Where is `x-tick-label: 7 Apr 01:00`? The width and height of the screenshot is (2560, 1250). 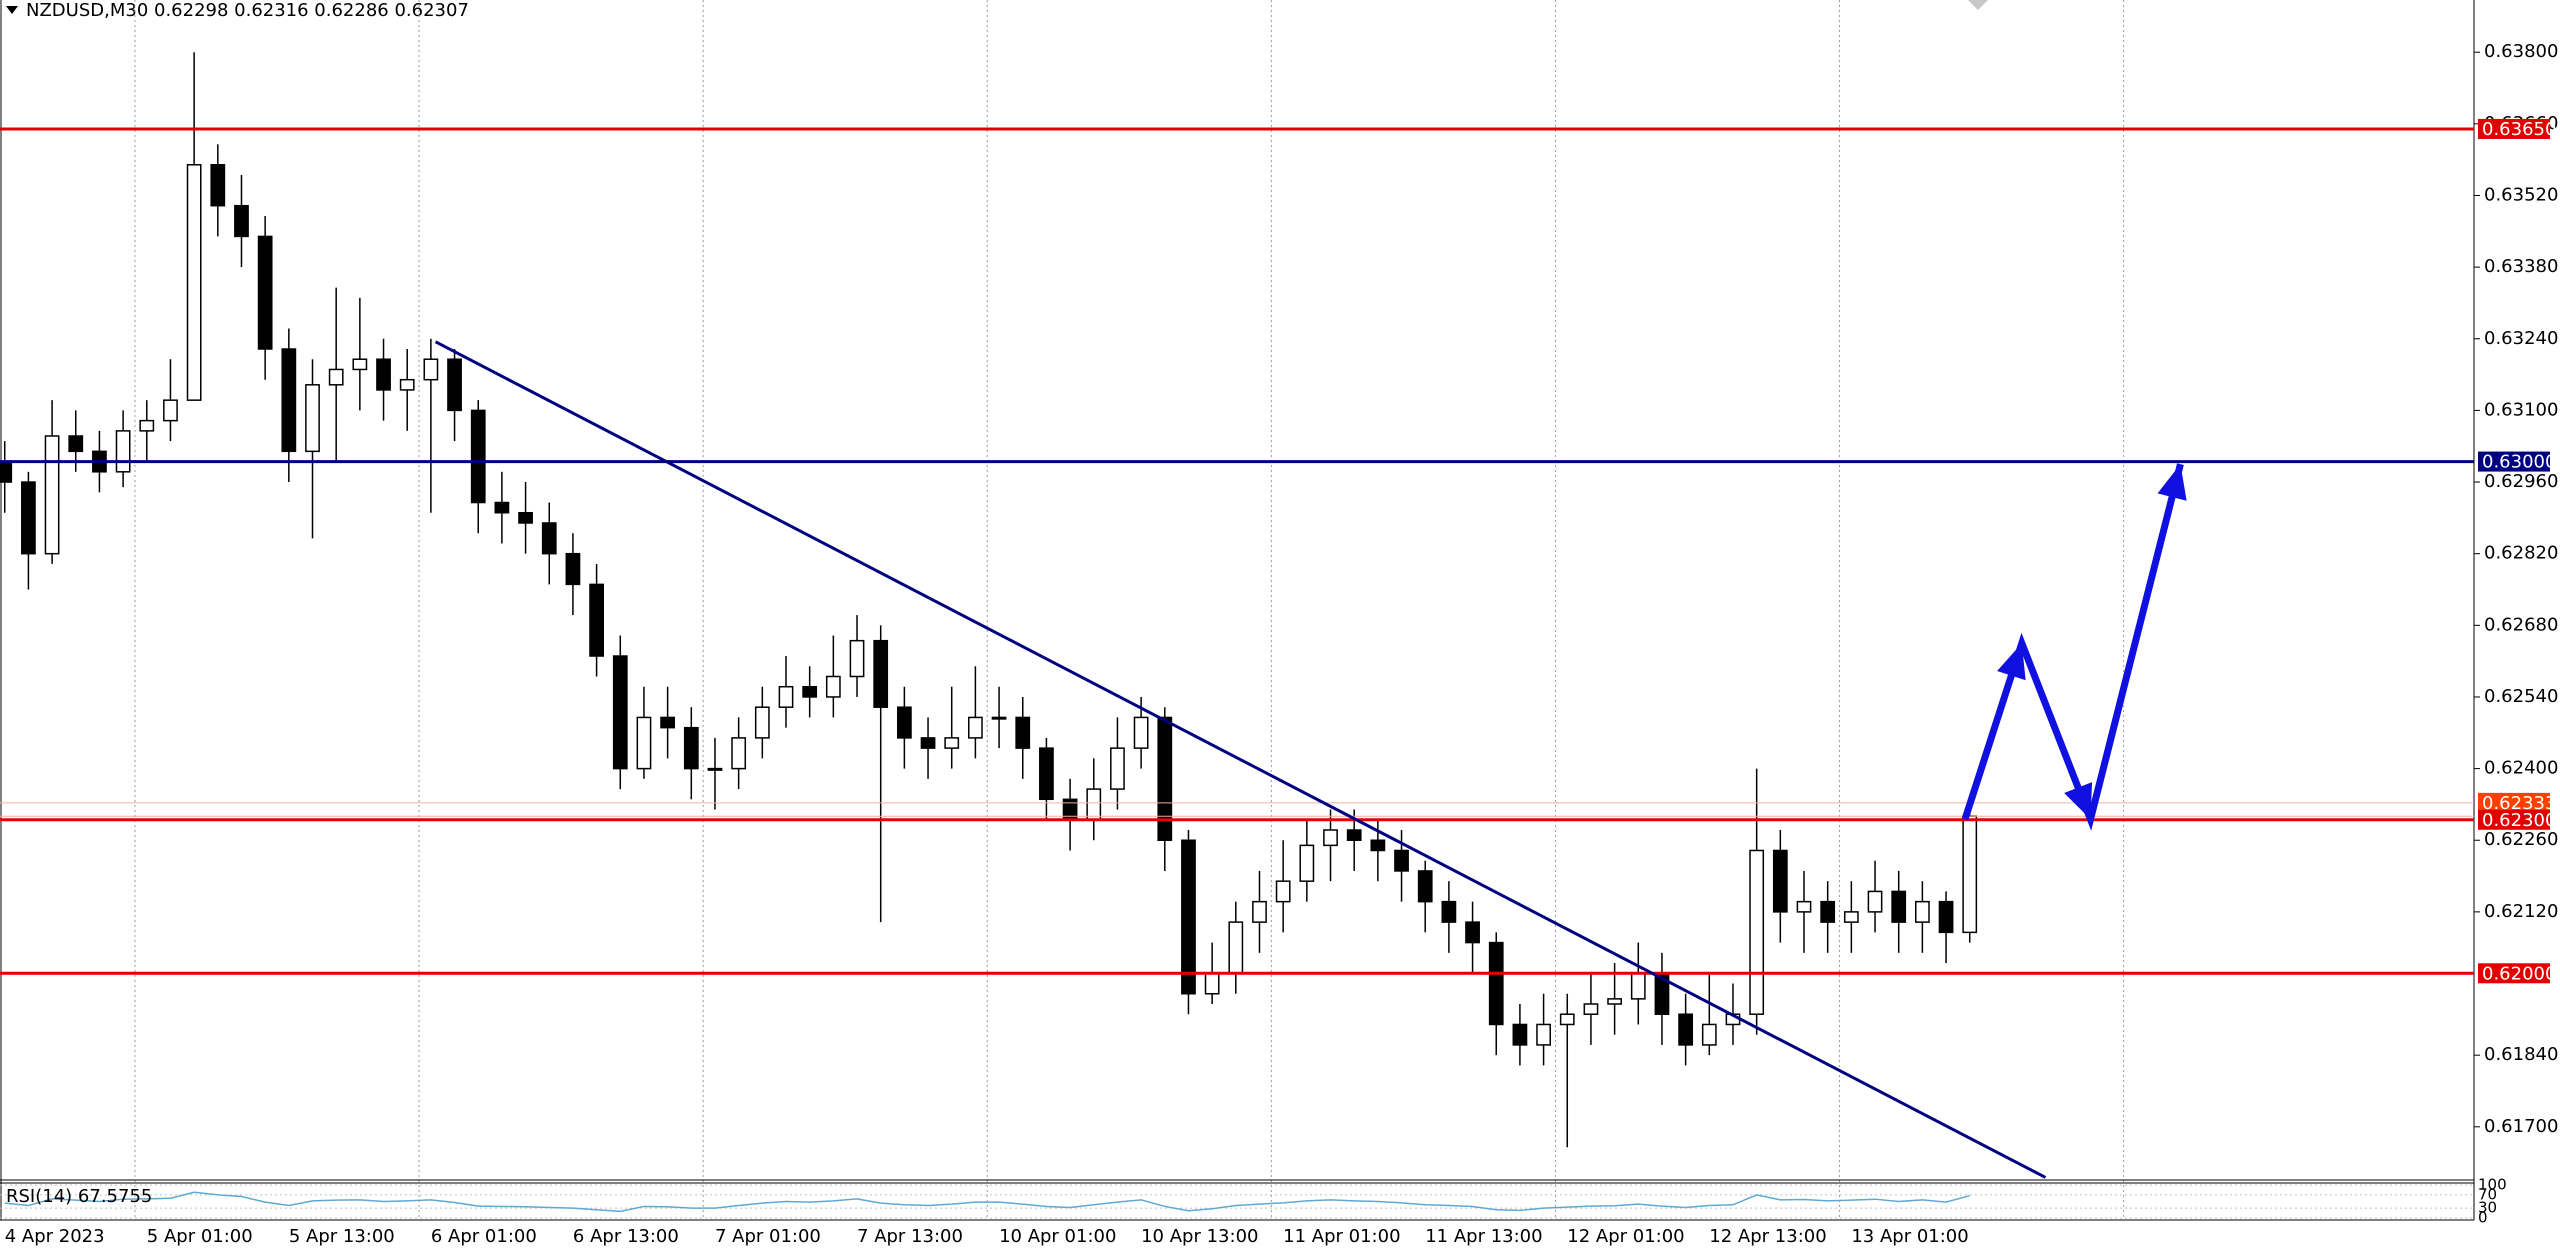 x-tick-label: 7 Apr 01:00 is located at coordinates (768, 1236).